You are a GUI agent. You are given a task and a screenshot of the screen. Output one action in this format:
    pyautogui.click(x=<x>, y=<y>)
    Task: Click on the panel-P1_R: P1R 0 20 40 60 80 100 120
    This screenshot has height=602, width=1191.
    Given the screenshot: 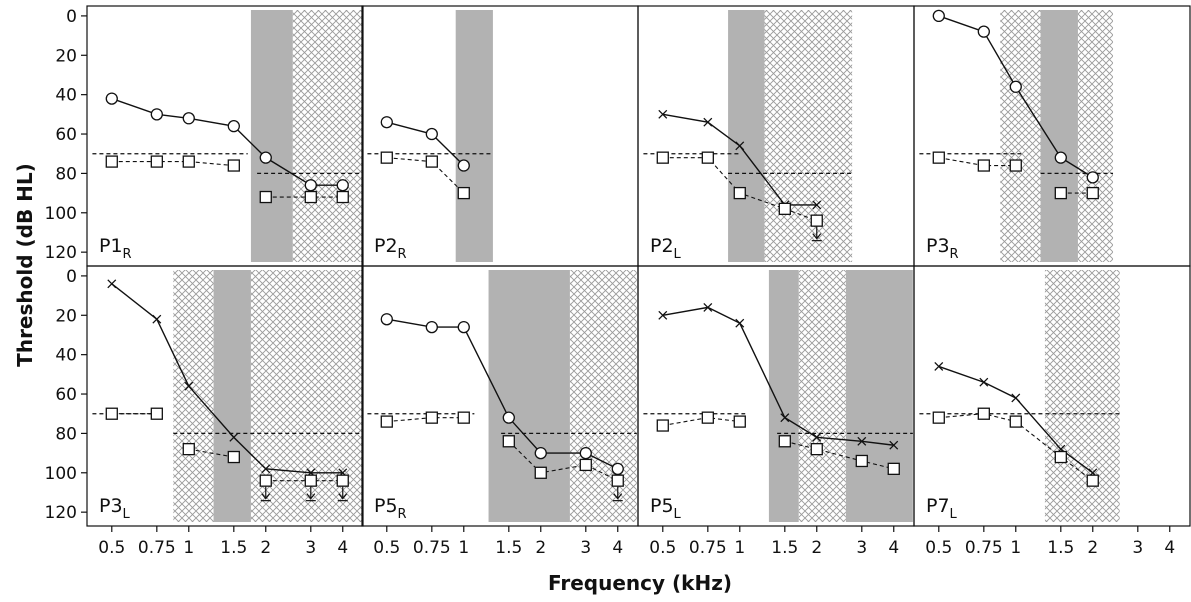 What is the action you would take?
    pyautogui.click(x=204, y=136)
    